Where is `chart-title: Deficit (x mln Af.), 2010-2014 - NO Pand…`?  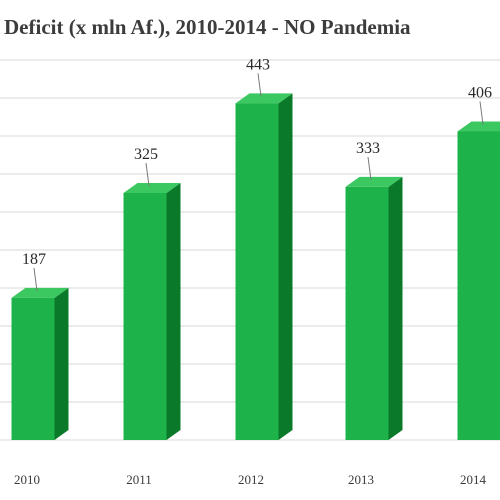 chart-title: Deficit (x mln Af.), 2010-2014 - NO Pand… is located at coordinates (207, 27).